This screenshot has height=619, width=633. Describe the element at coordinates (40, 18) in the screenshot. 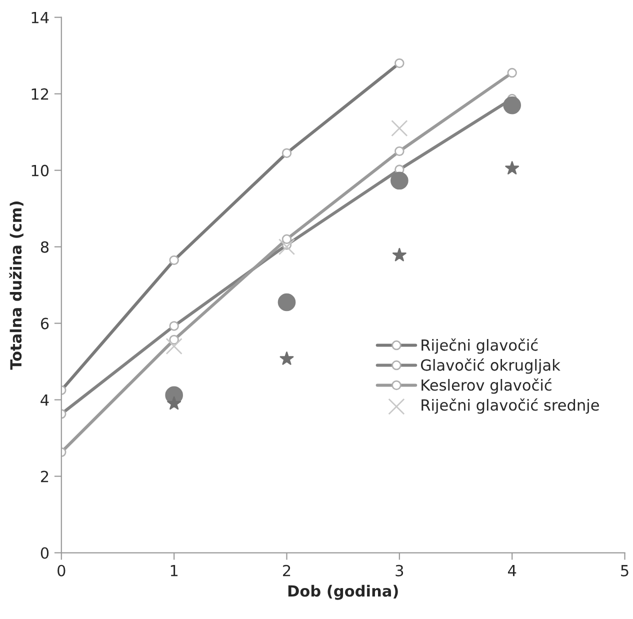

I see `y-tick-label: 14` at that location.